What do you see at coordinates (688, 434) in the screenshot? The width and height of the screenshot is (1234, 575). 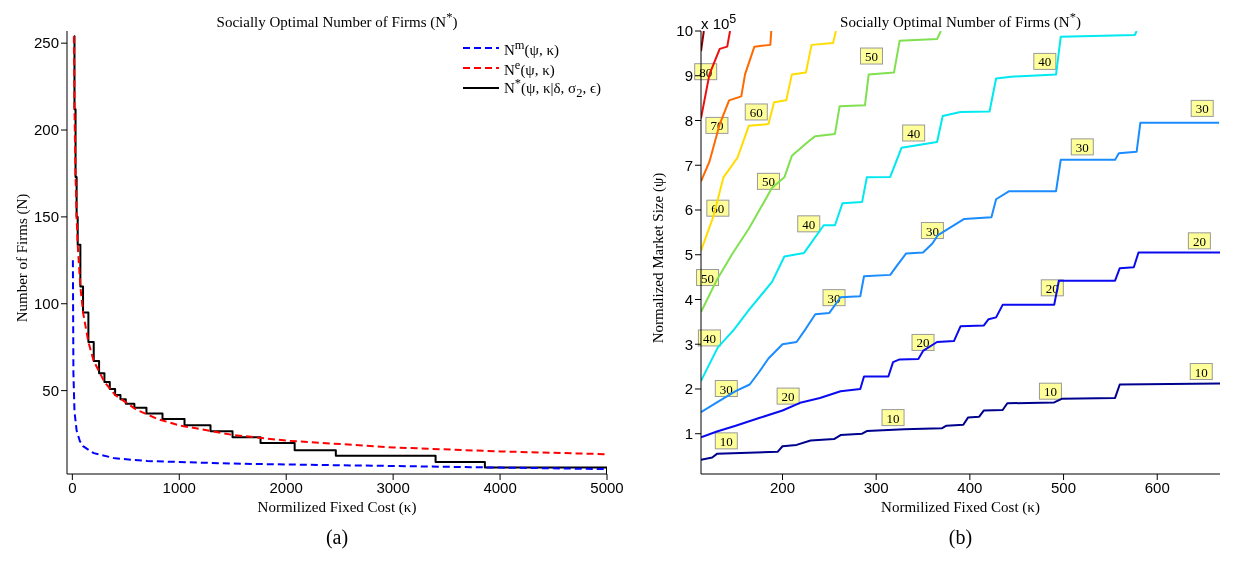 I see `y-tick-label: 1` at bounding box center [688, 434].